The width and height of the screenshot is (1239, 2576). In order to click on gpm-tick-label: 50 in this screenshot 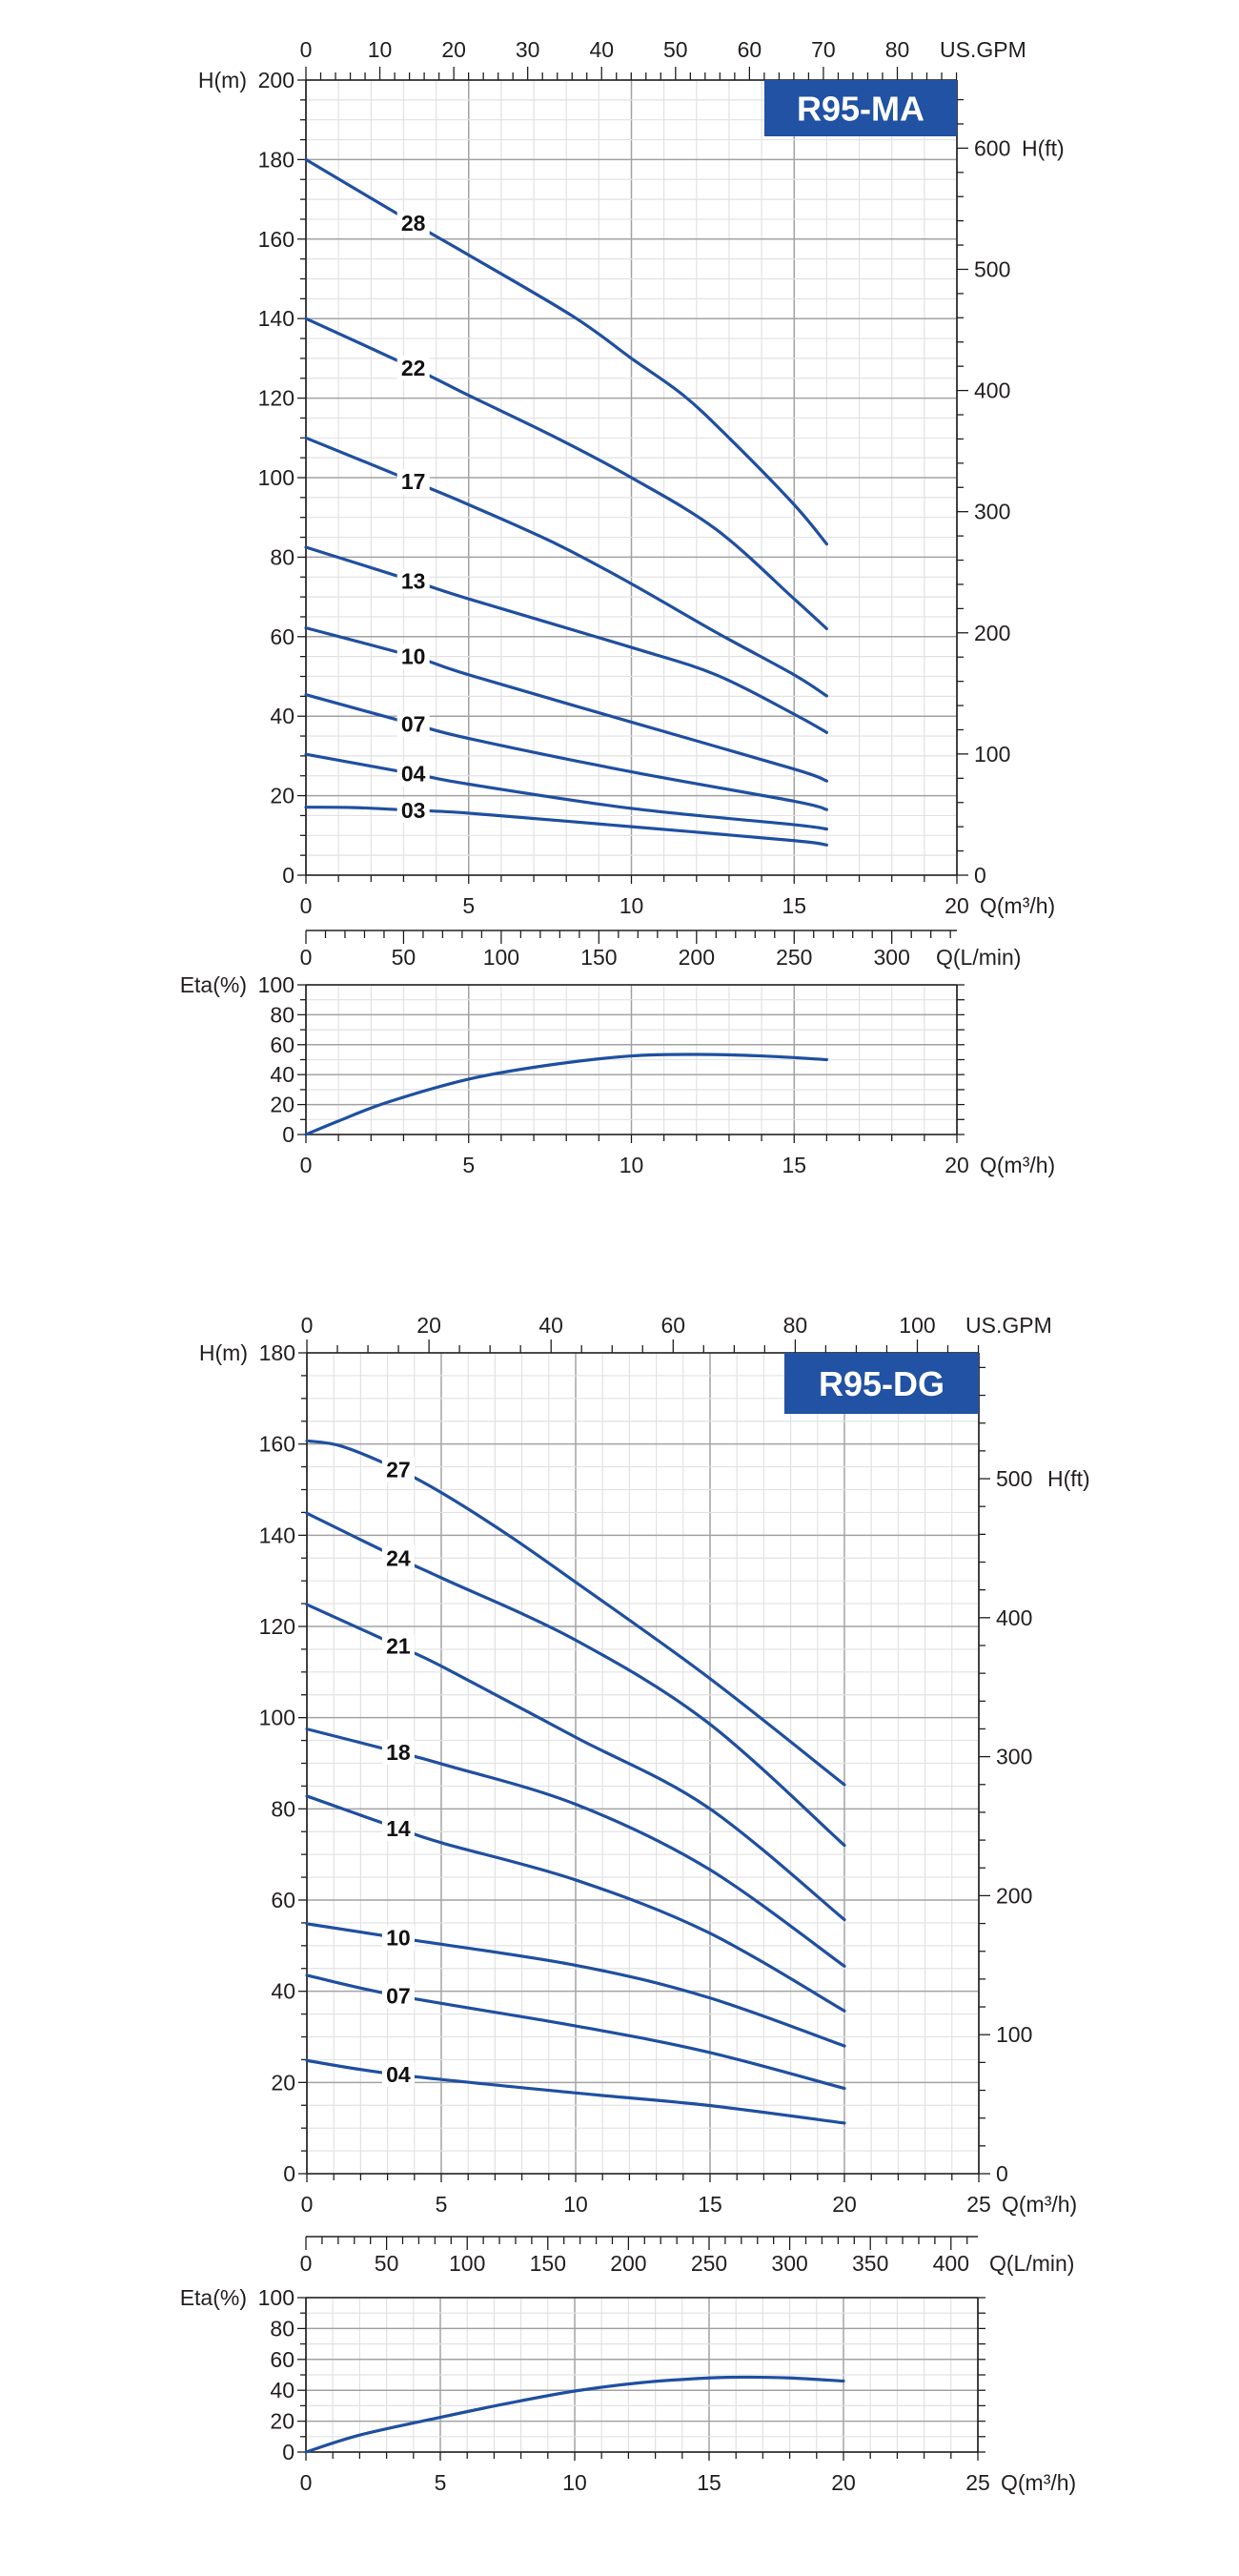, I will do `click(675, 50)`.